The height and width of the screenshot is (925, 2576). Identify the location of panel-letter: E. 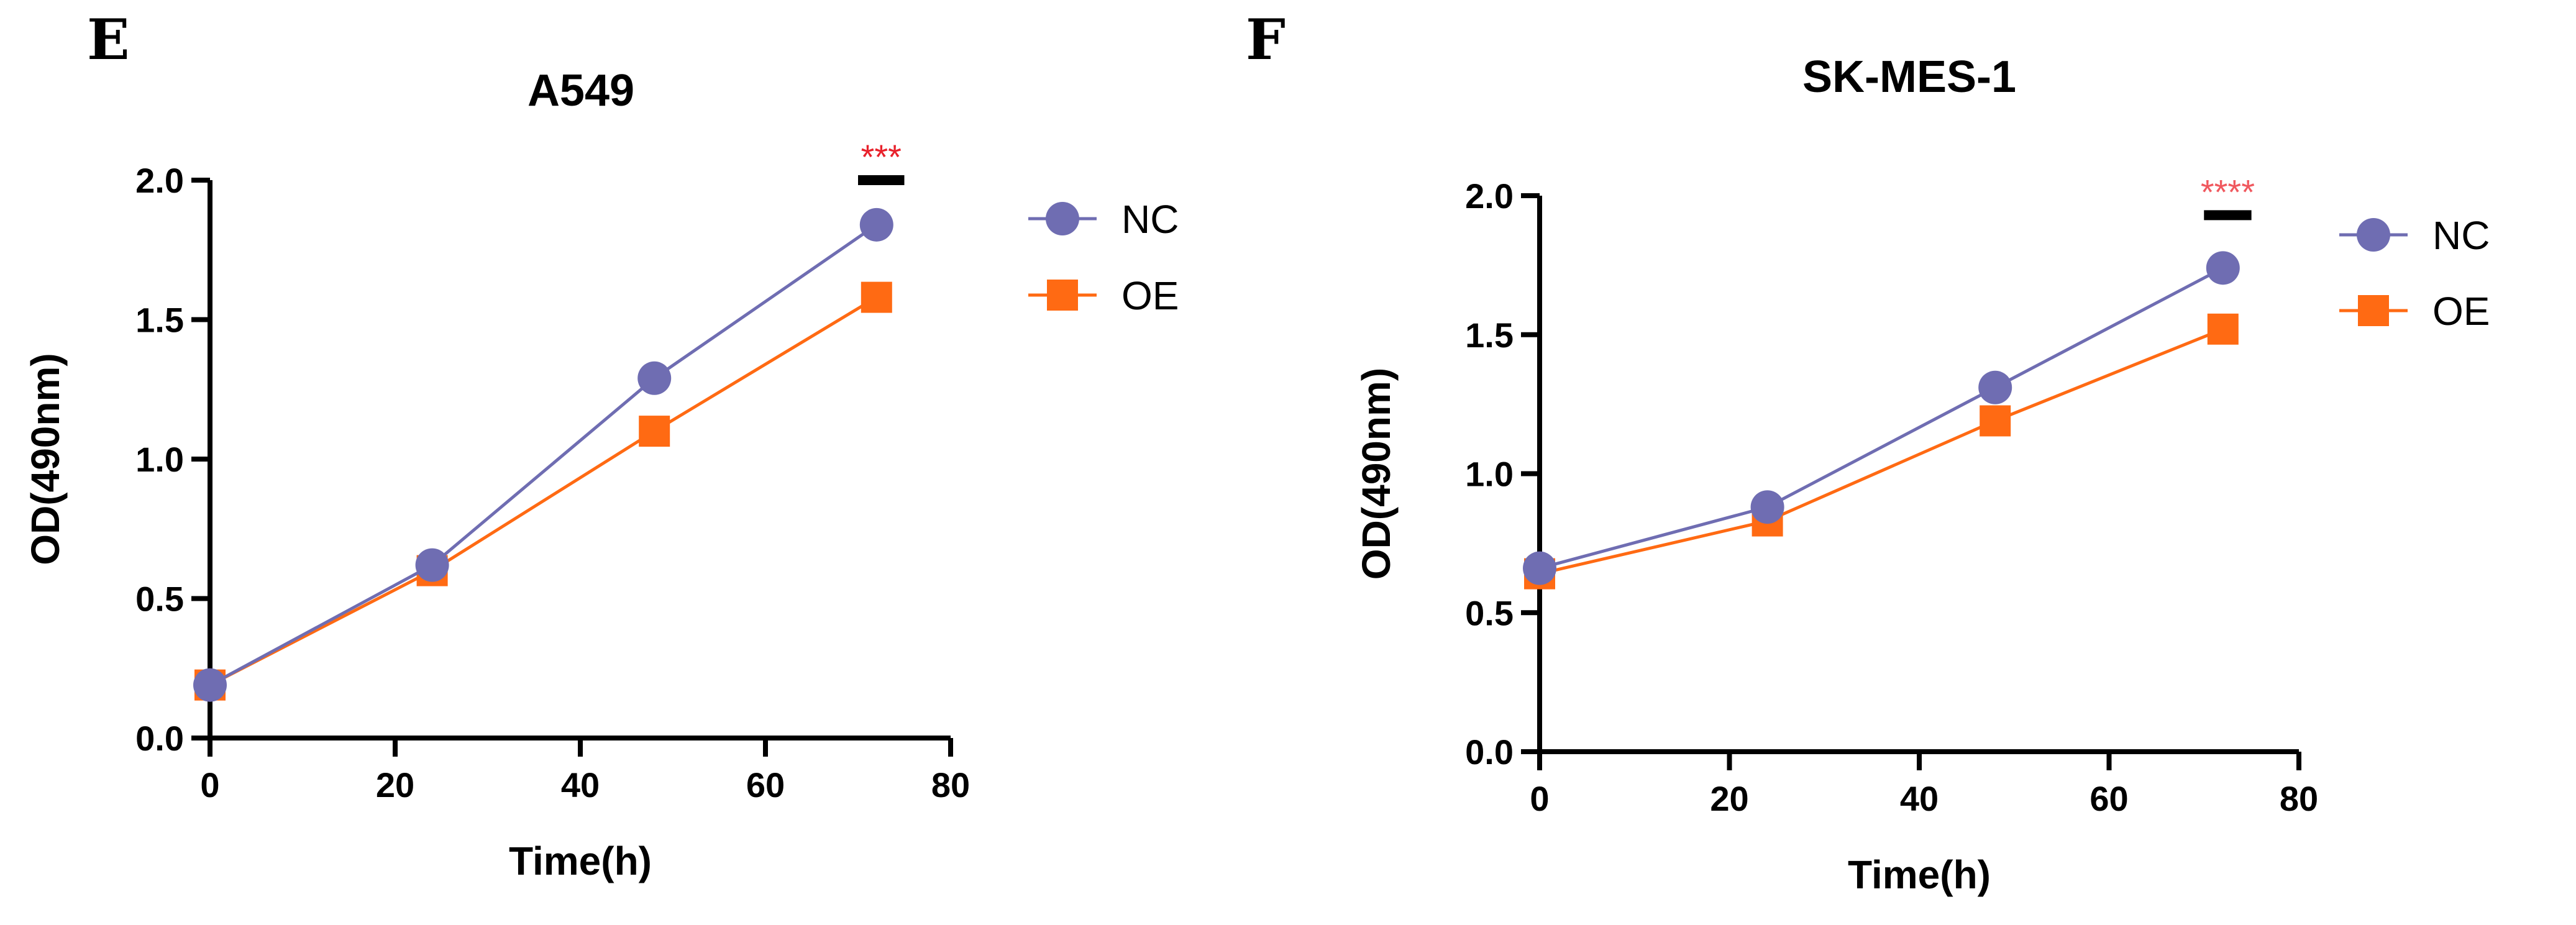
(108, 40).